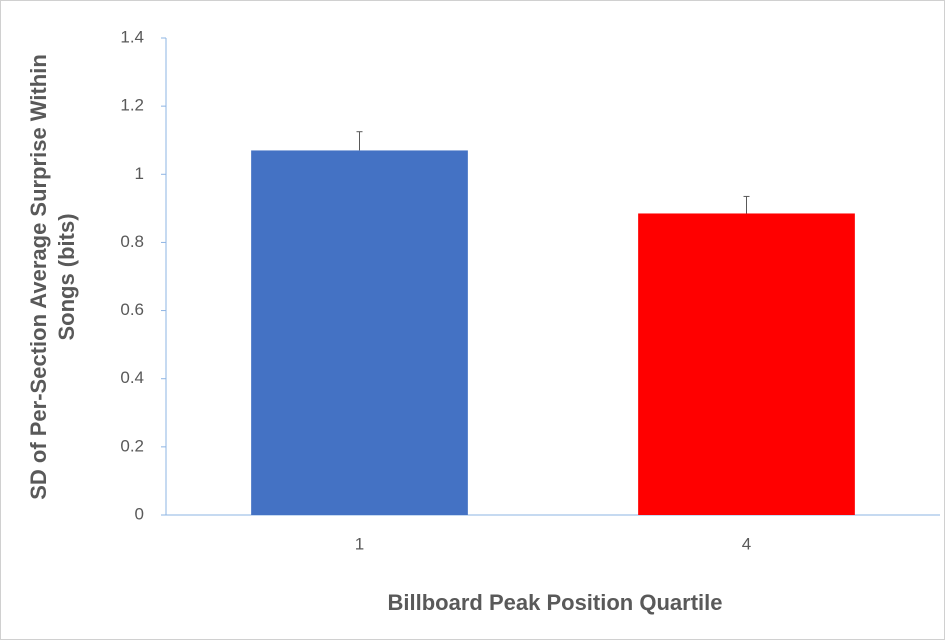 The image size is (945, 640). What do you see at coordinates (132, 36) in the screenshot?
I see `y-tick-label: 1.4` at bounding box center [132, 36].